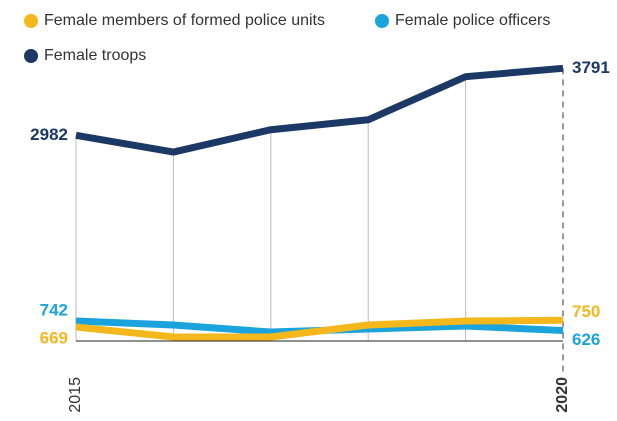  I want to click on legend-label: Female members of formed police units, so click(184, 20).